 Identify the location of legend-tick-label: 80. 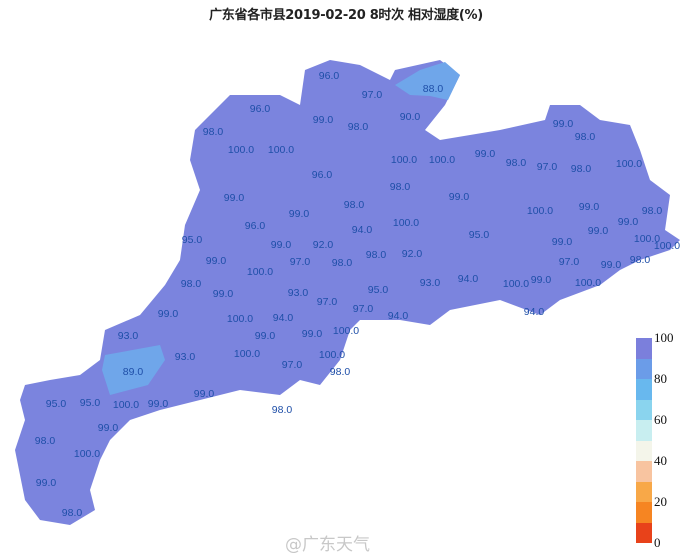
(660, 378).